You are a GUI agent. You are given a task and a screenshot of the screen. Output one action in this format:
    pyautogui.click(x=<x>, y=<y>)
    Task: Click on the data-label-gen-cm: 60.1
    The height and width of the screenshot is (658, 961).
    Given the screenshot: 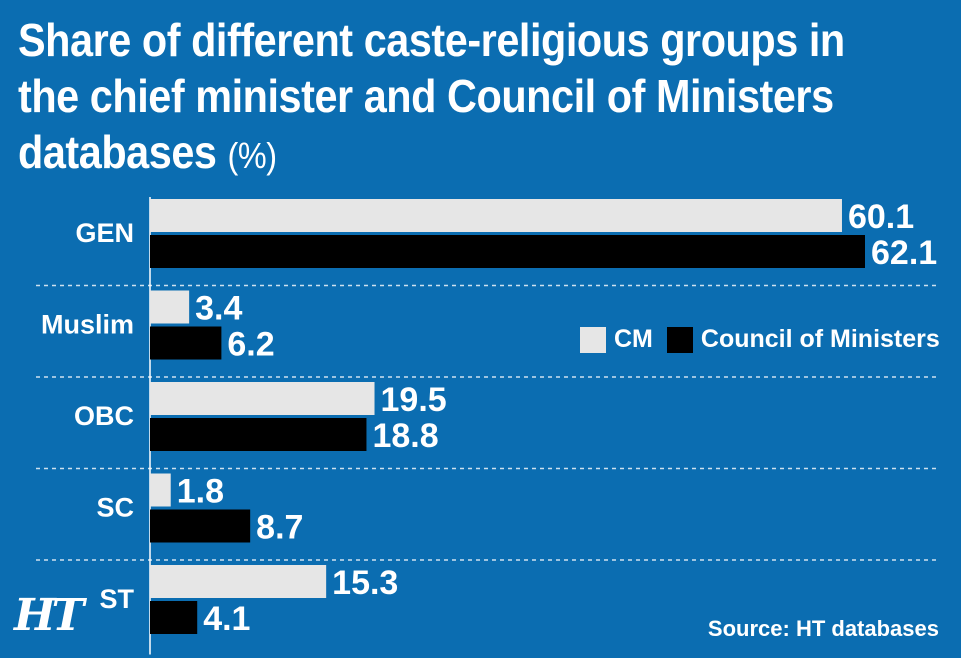 What is the action you would take?
    pyautogui.click(x=881, y=217)
    